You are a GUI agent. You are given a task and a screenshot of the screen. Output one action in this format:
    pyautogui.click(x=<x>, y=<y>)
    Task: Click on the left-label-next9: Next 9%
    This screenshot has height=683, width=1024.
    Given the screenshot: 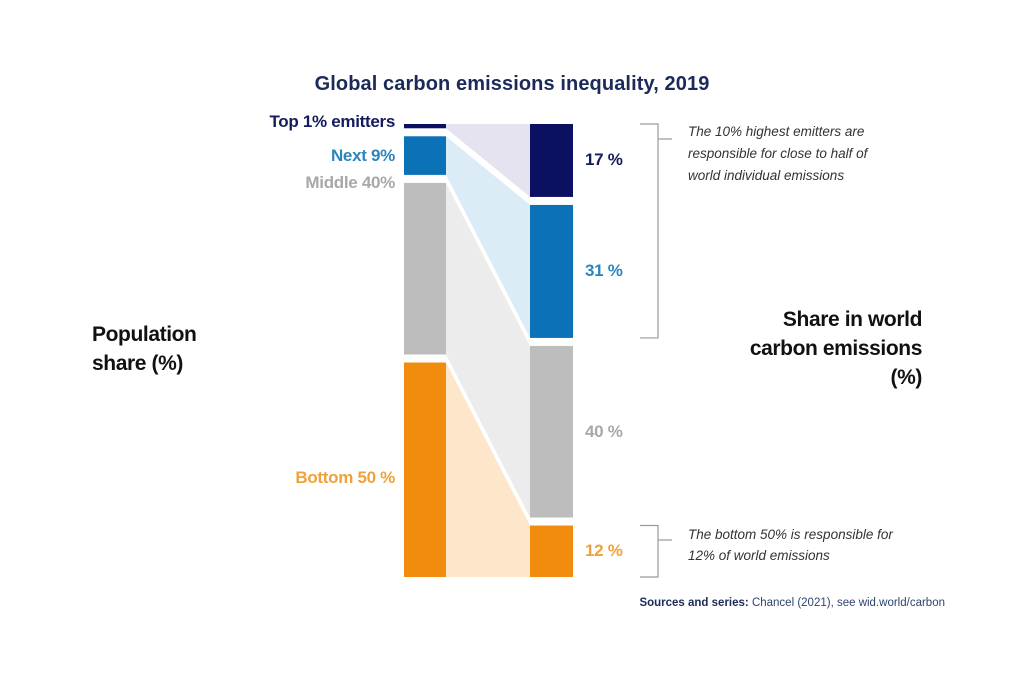 What is the action you would take?
    pyautogui.click(x=362, y=155)
    